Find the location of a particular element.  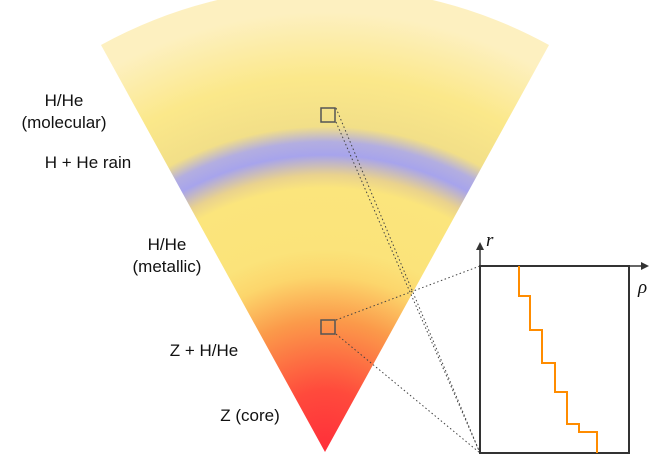

label-mixed: Z + H/He is located at coordinates (204, 350).